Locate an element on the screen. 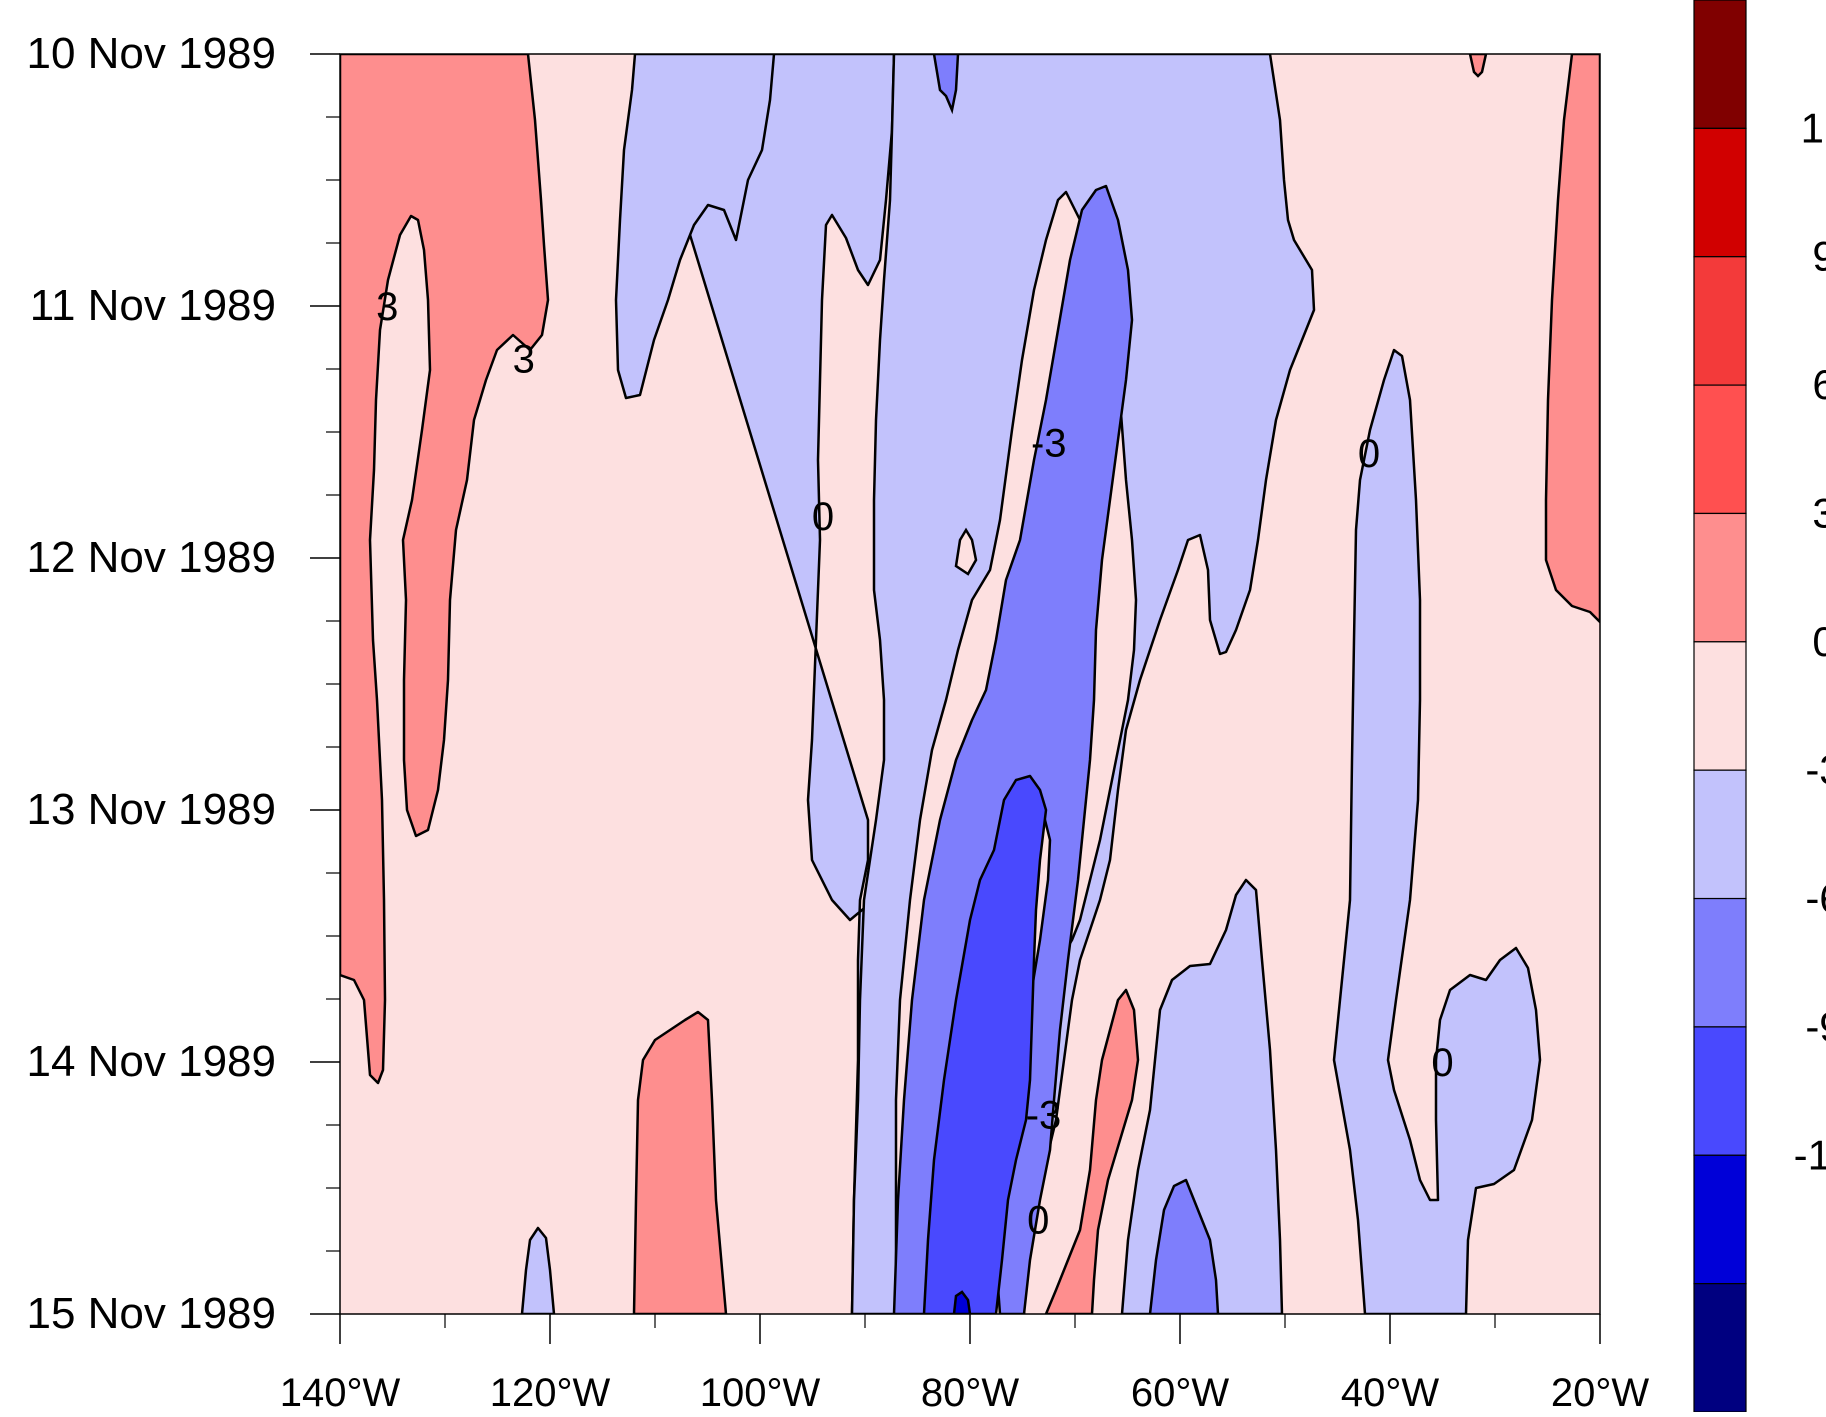 Image resolution: width=1826 pixels, height=1417 pixels. negative-region-60w-core is located at coordinates (1184, 1246).